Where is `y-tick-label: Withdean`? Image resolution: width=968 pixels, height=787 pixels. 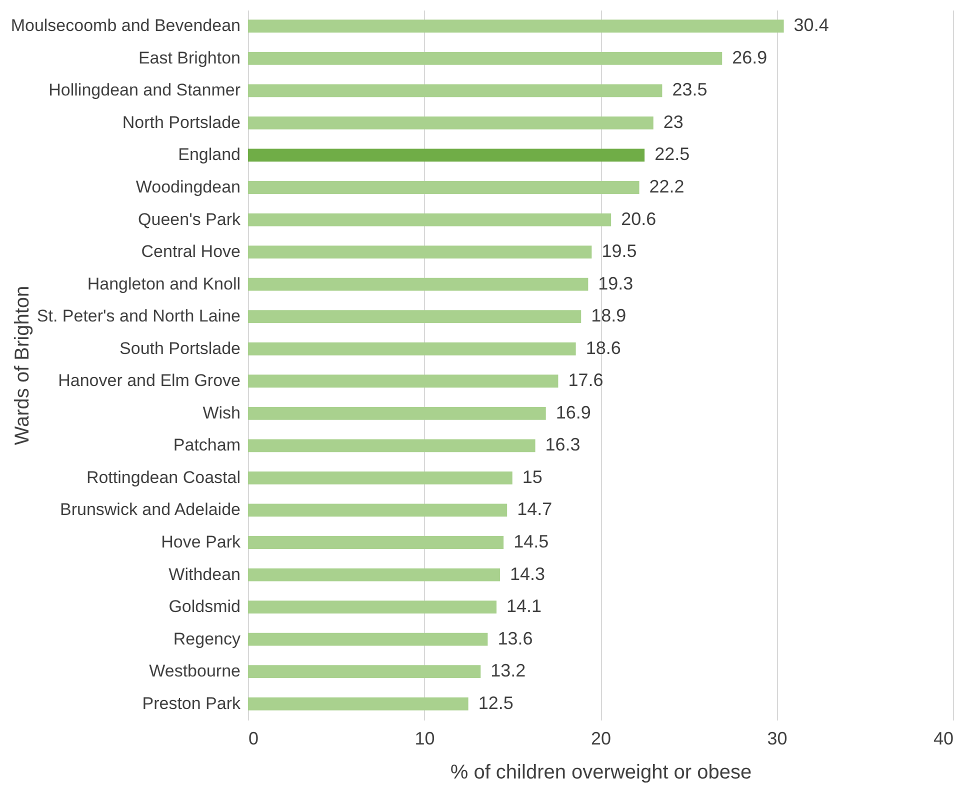
y-tick-label: Withdean is located at coordinates (204, 574).